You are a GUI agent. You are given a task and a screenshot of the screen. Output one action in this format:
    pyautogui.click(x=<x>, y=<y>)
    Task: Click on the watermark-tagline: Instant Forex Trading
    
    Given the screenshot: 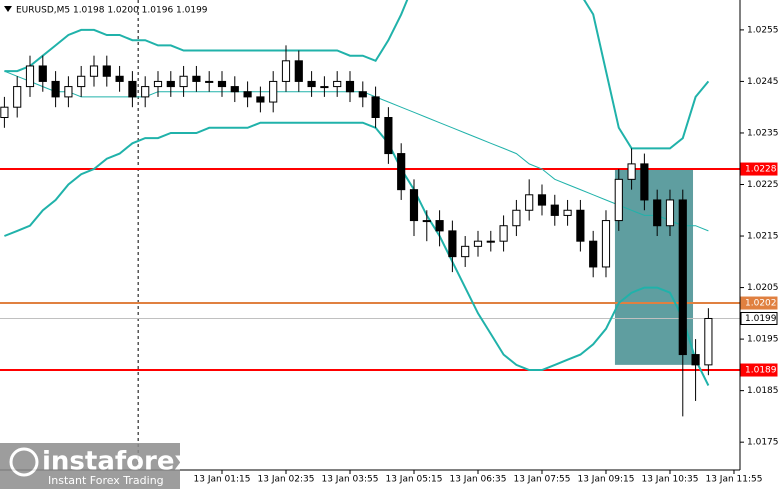 What is the action you would take?
    pyautogui.click(x=106, y=480)
    